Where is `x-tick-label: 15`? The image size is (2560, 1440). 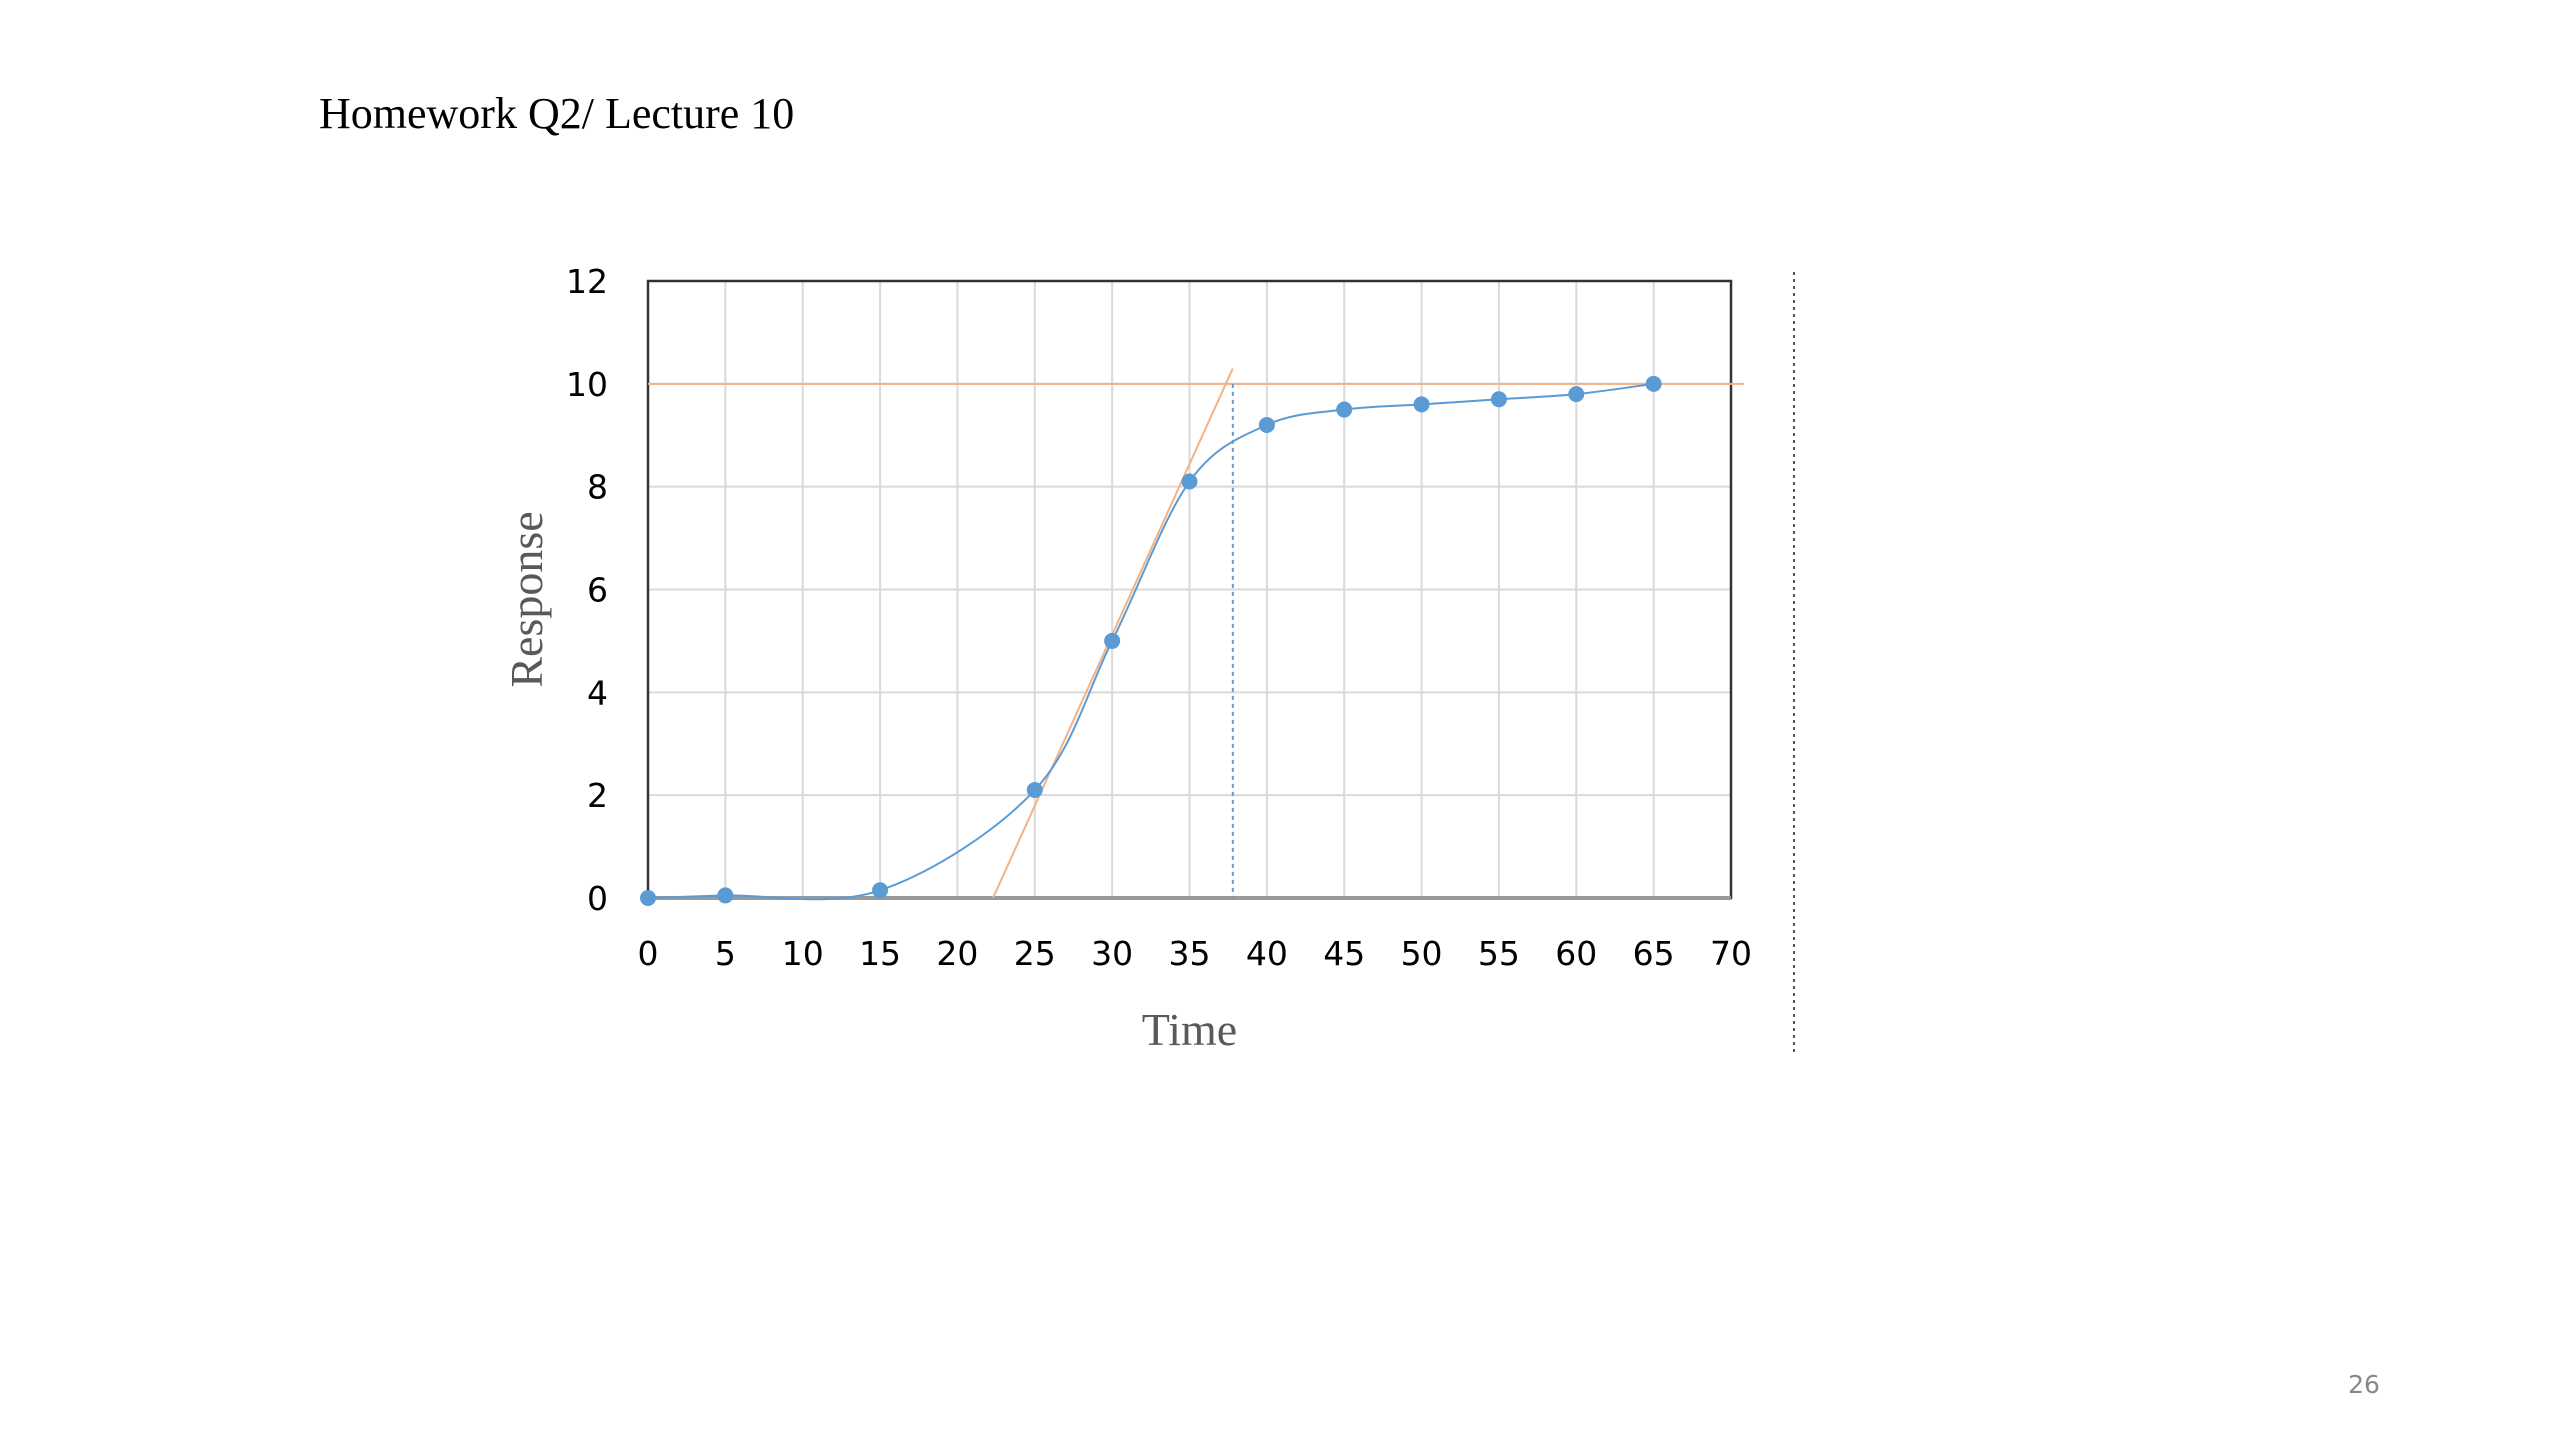
x-tick-label: 15 is located at coordinates (880, 953).